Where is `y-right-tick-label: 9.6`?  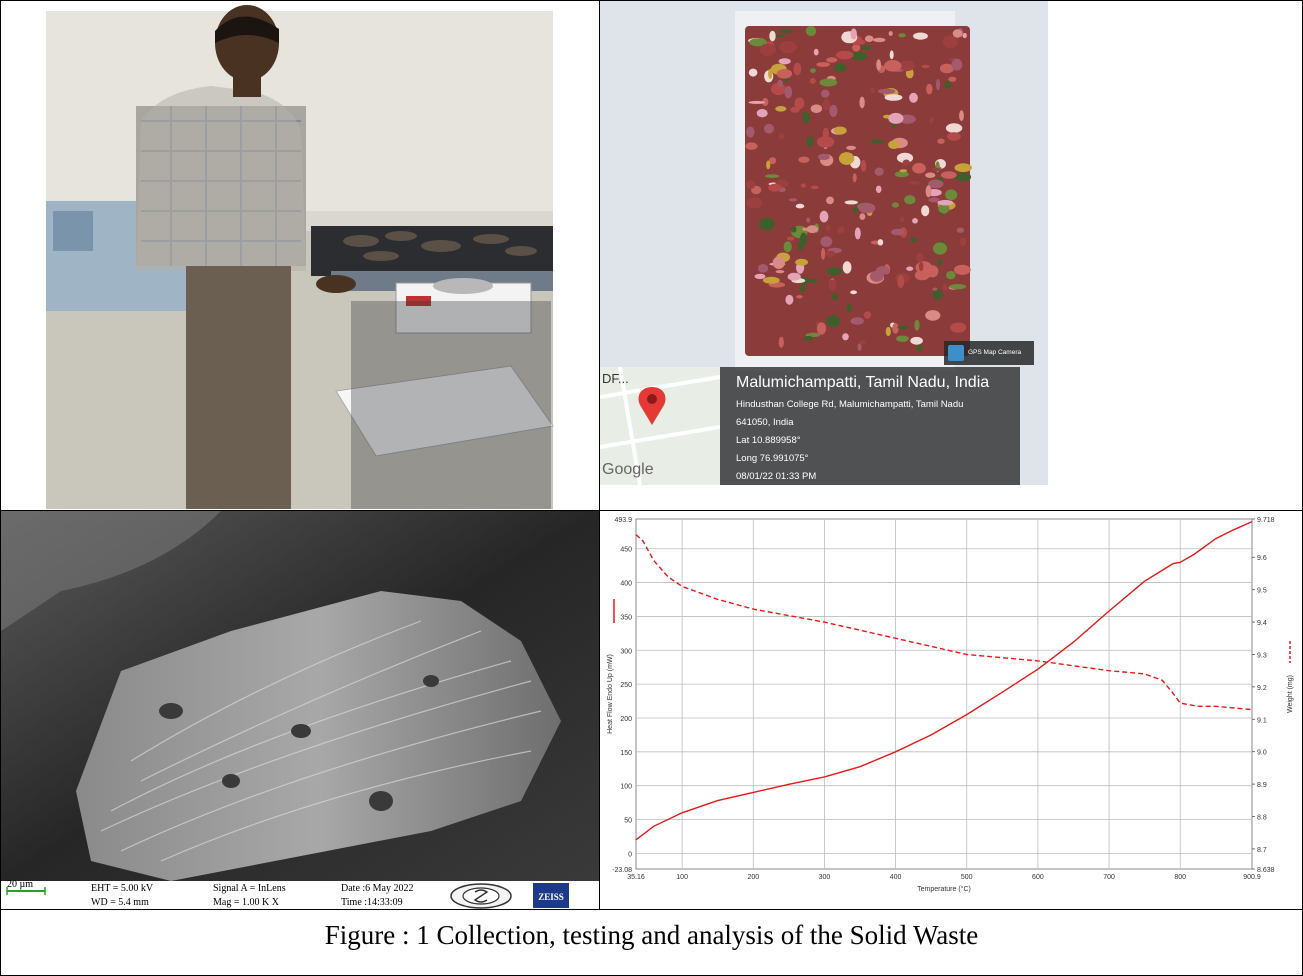 y-right-tick-label: 9.6 is located at coordinates (1262, 558).